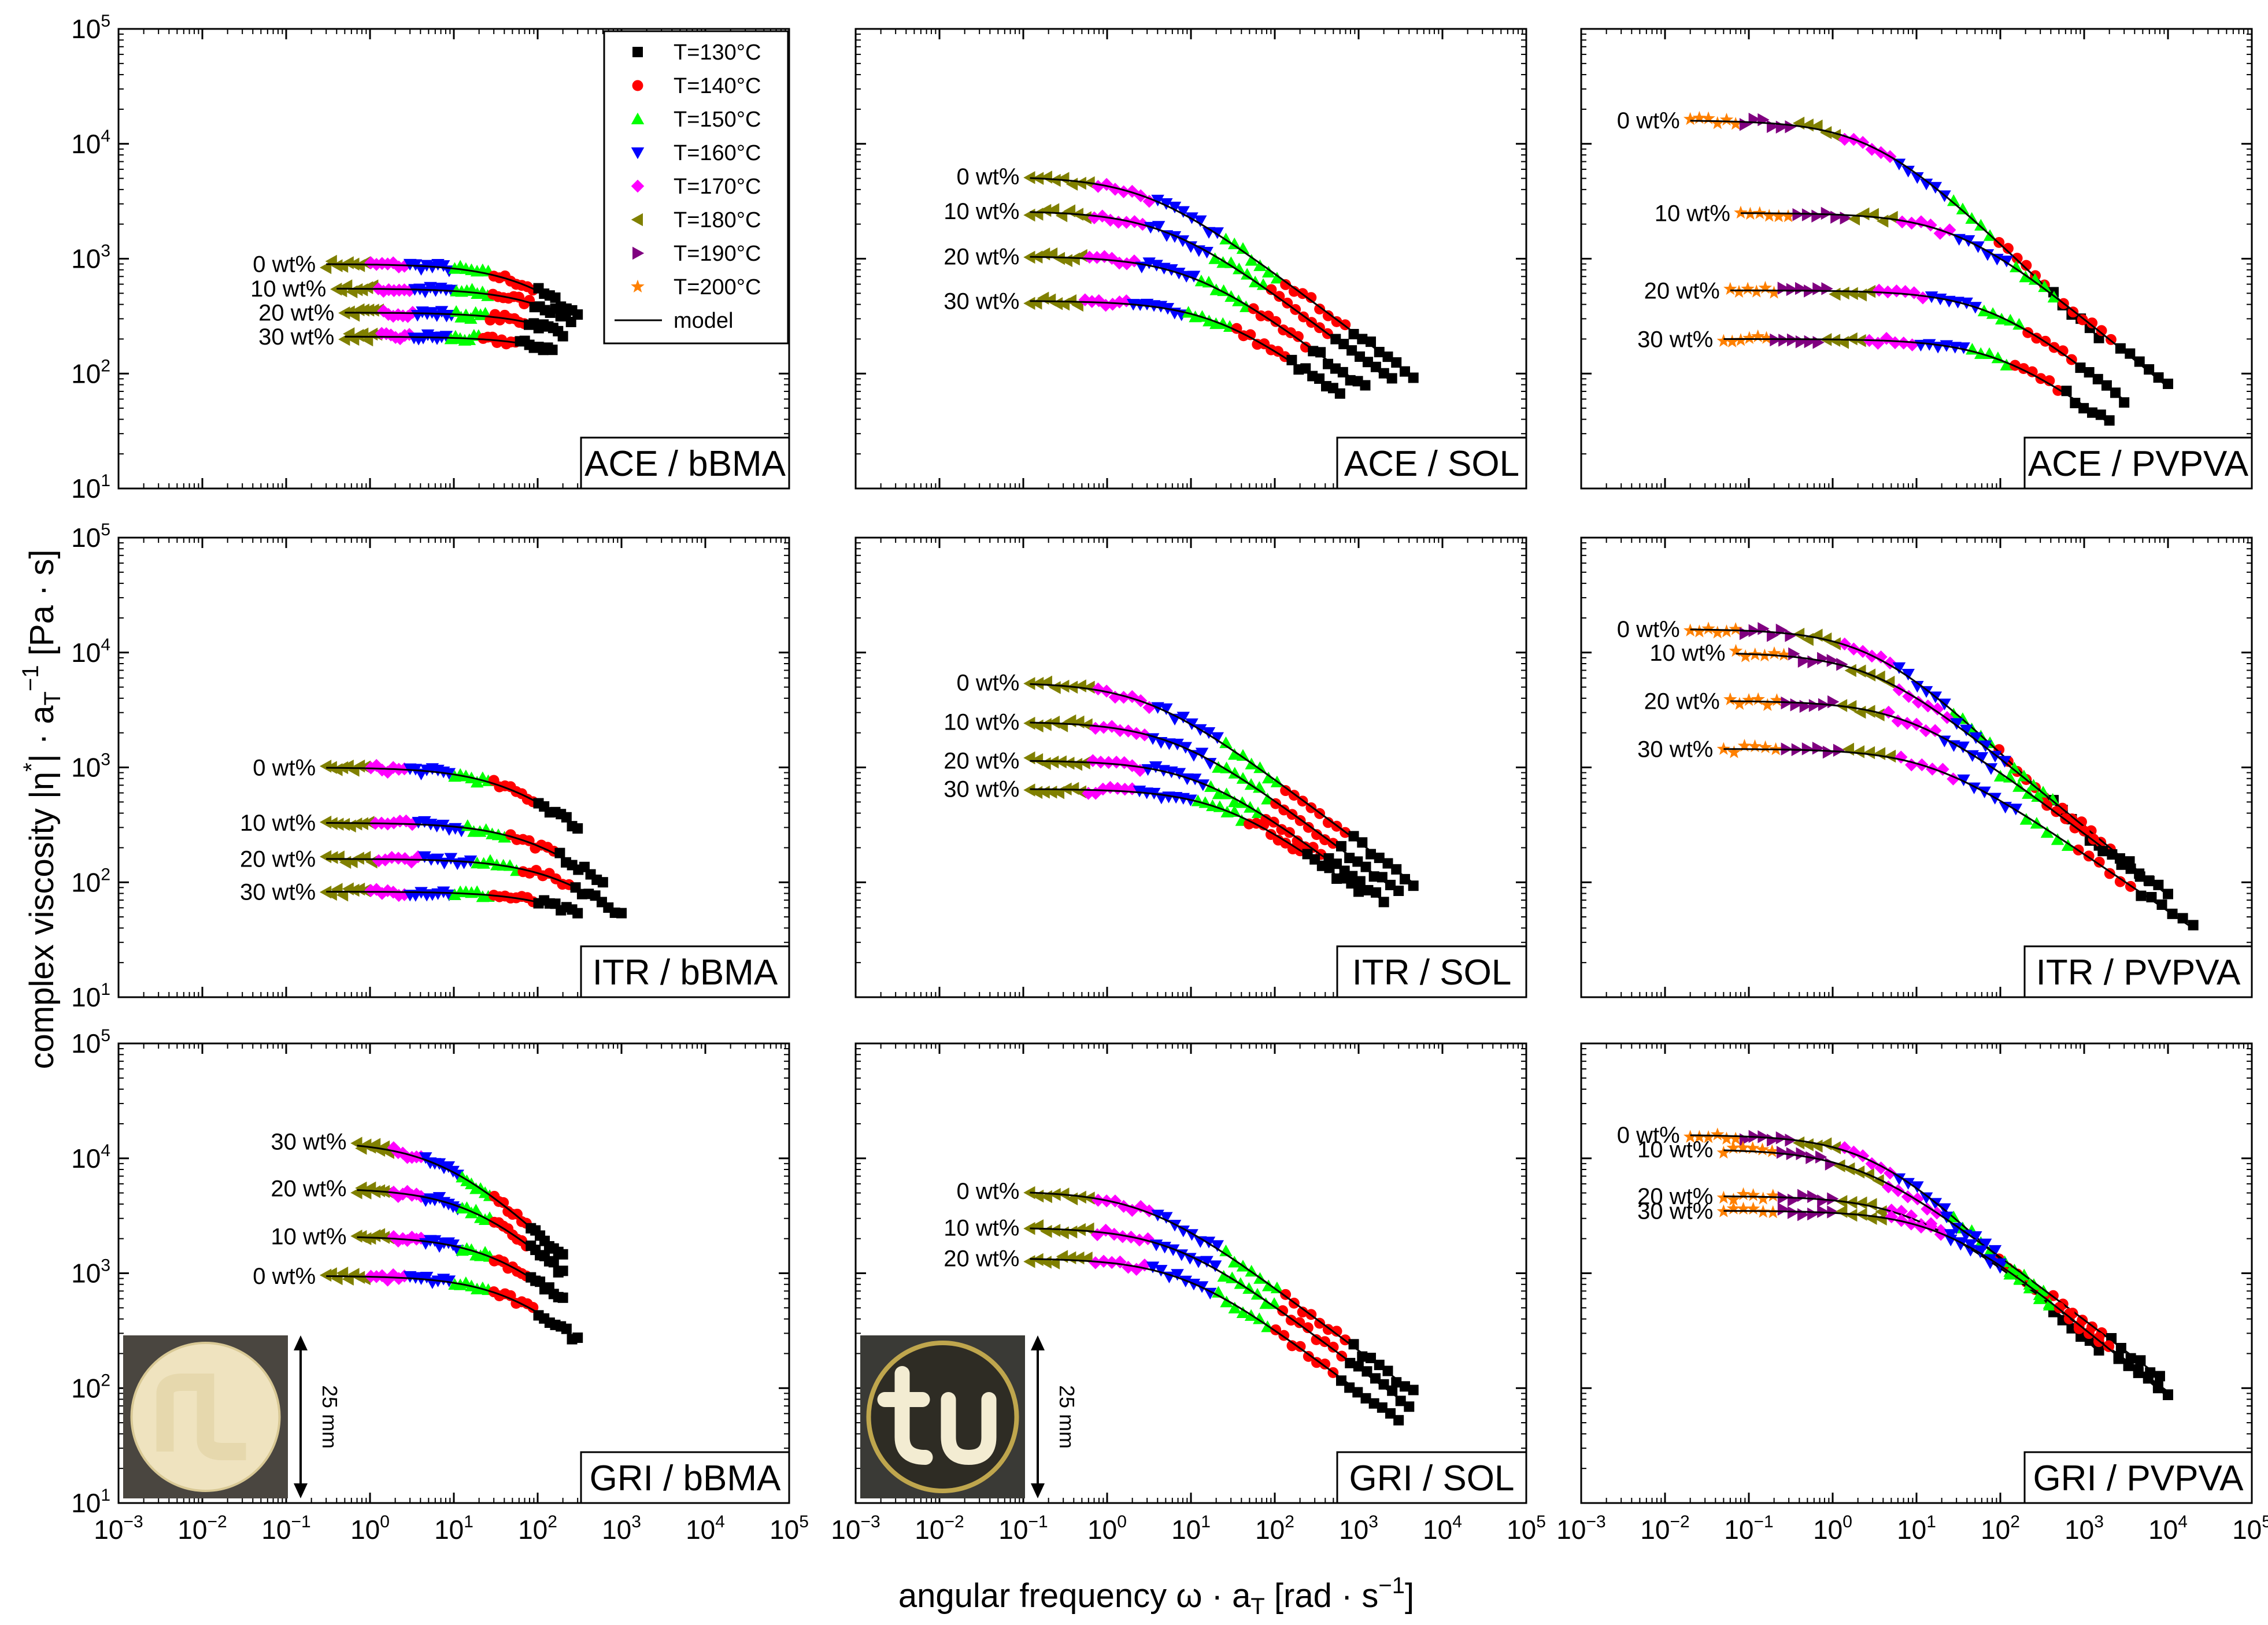  I want to click on legend-entry: T=150°C, so click(717, 120).